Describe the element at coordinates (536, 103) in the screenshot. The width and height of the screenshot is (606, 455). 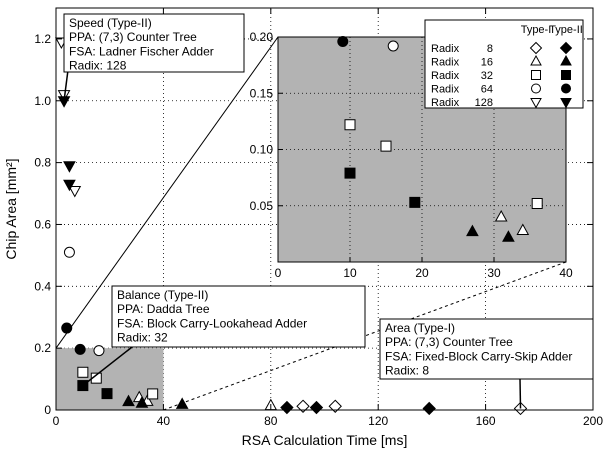
I see `legend-marker-type-i-triangle-down` at that location.